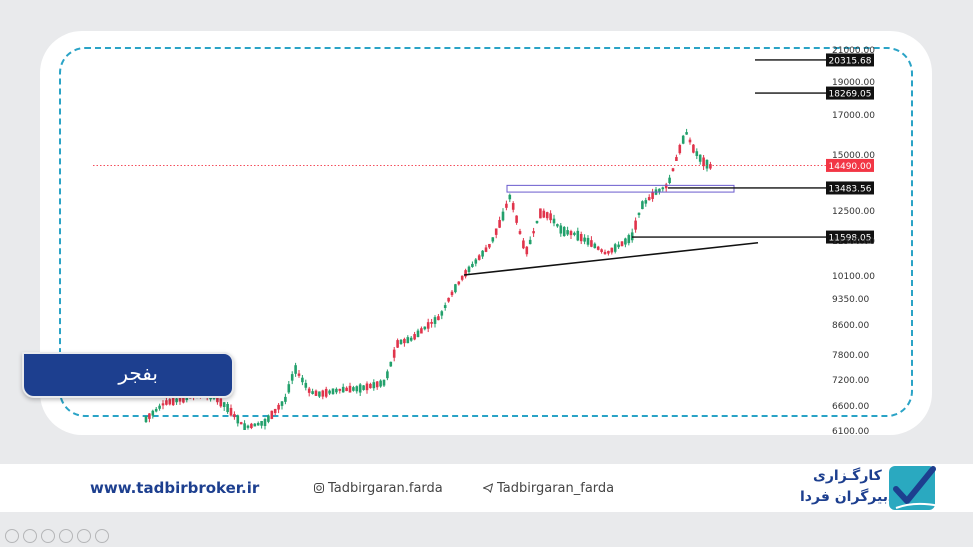 Image resolution: width=973 pixels, height=547 pixels. I want to click on y-tick-label: 7200.00, so click(850, 381).